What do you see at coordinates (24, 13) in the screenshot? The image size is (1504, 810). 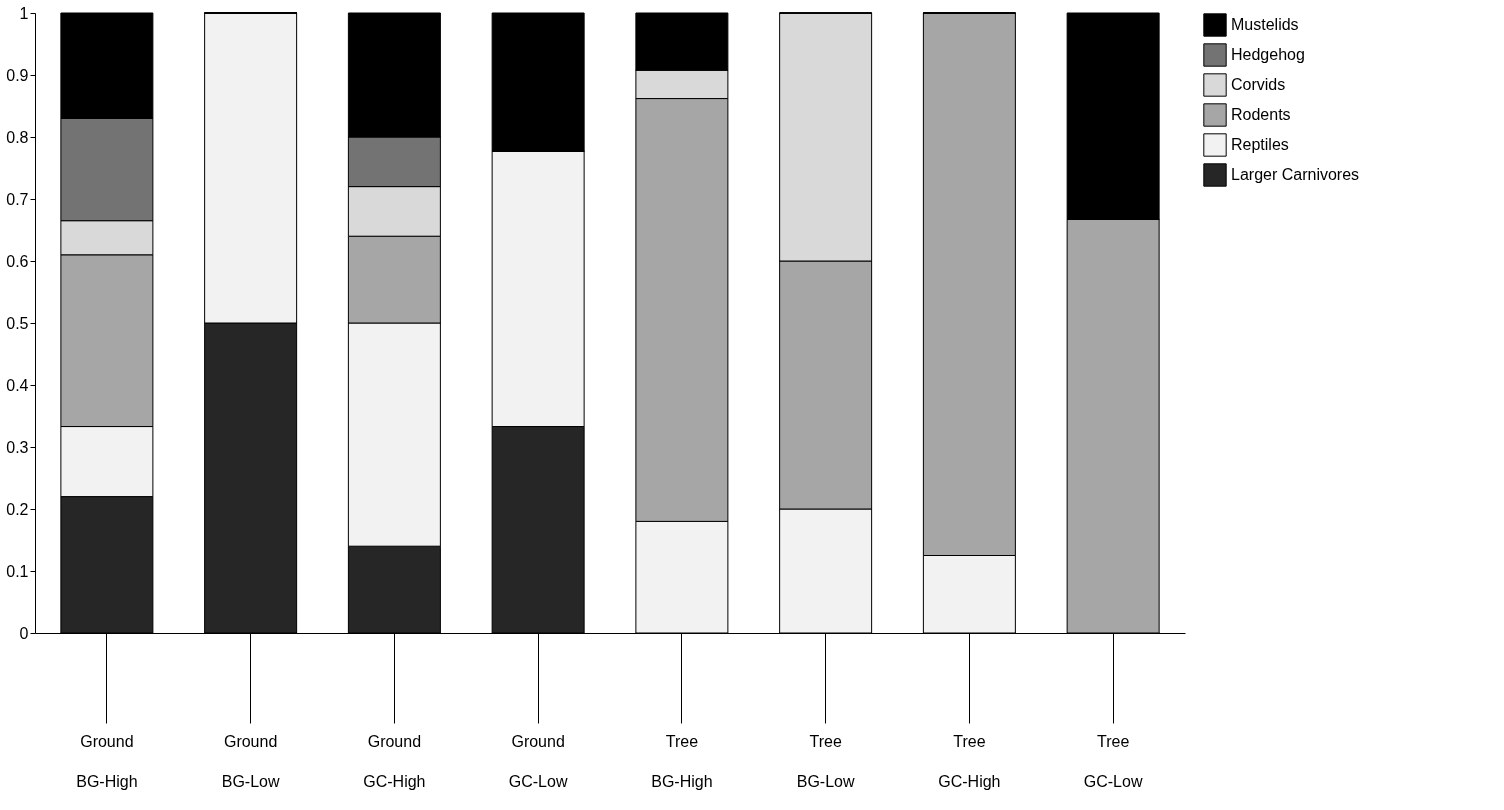 I see `y-tick-label: 1` at bounding box center [24, 13].